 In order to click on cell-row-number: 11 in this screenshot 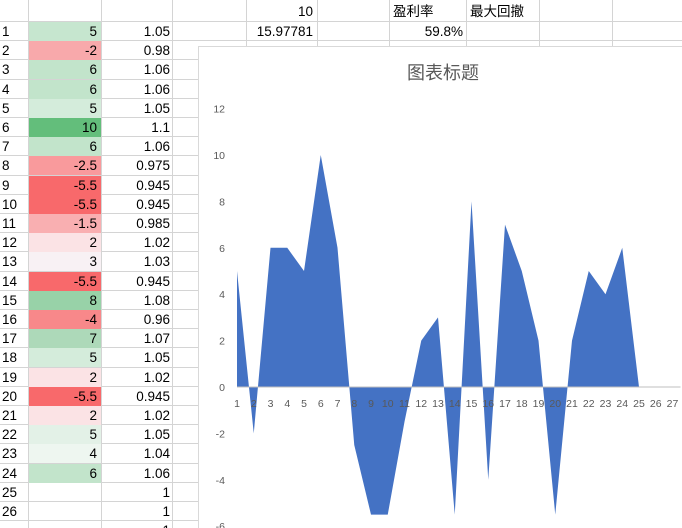, I will do `click(9, 223)`.